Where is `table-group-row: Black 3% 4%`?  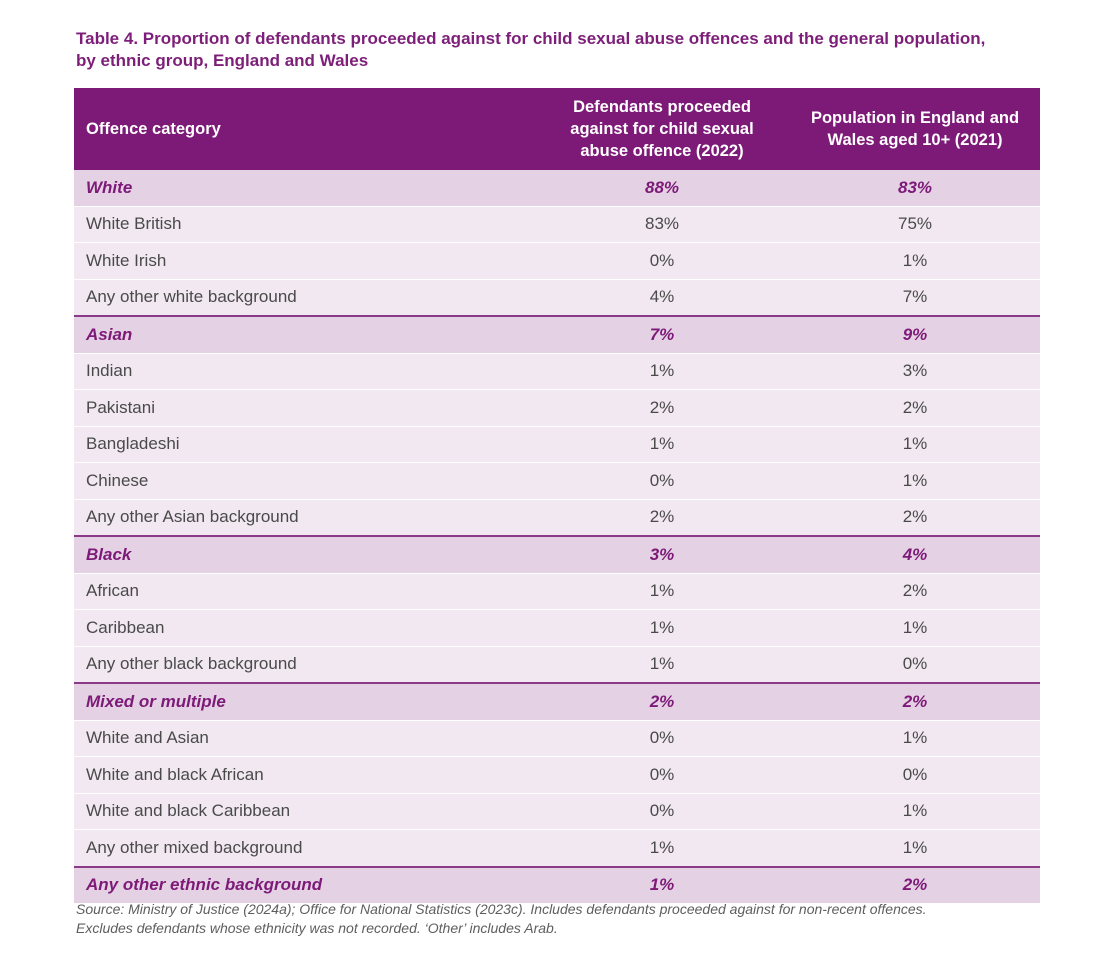 table-group-row: Black 3% 4% is located at coordinates (557, 554).